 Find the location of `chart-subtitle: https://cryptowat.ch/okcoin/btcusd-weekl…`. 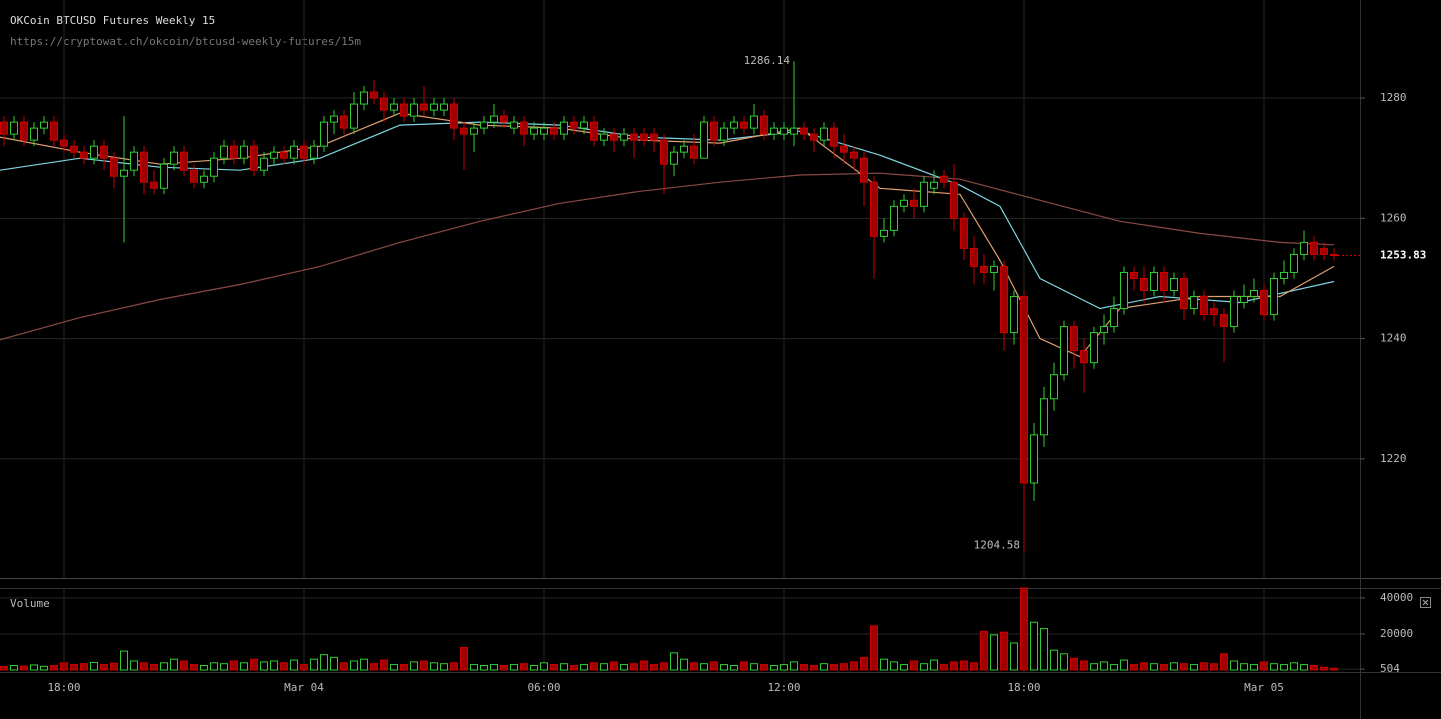

chart-subtitle: https://cryptowat.ch/okcoin/btcusd-weekl… is located at coordinates (185, 41).